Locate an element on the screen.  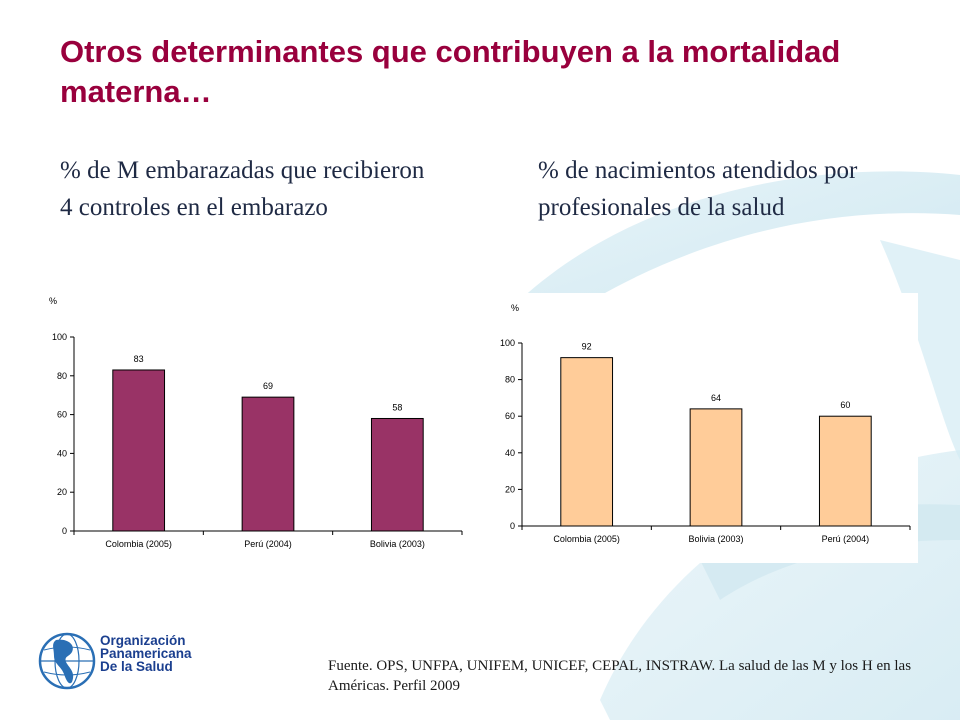
data-label-2: 64 is located at coordinates (716, 398).